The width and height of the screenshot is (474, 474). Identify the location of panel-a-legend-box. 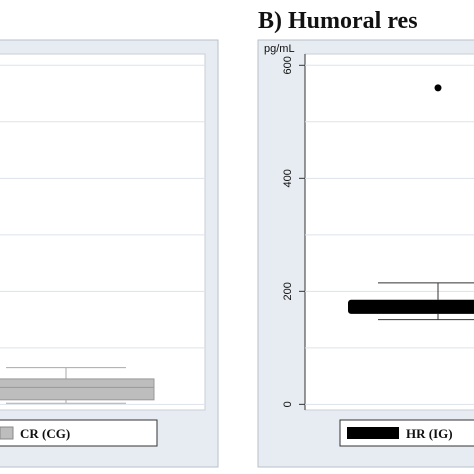
(79, 433).